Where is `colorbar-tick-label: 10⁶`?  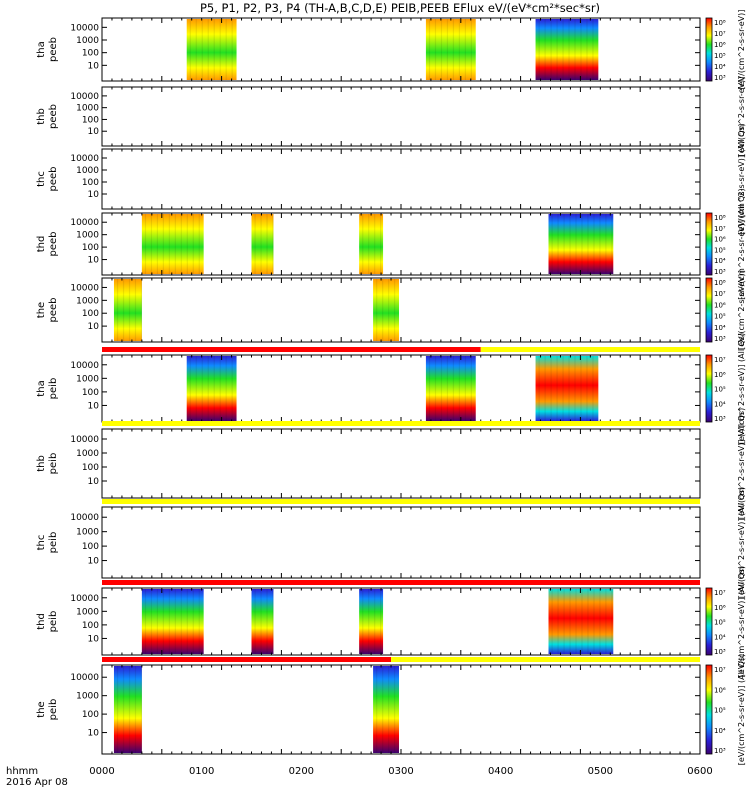
colorbar-tick-label: 10⁶ is located at coordinates (720, 608).